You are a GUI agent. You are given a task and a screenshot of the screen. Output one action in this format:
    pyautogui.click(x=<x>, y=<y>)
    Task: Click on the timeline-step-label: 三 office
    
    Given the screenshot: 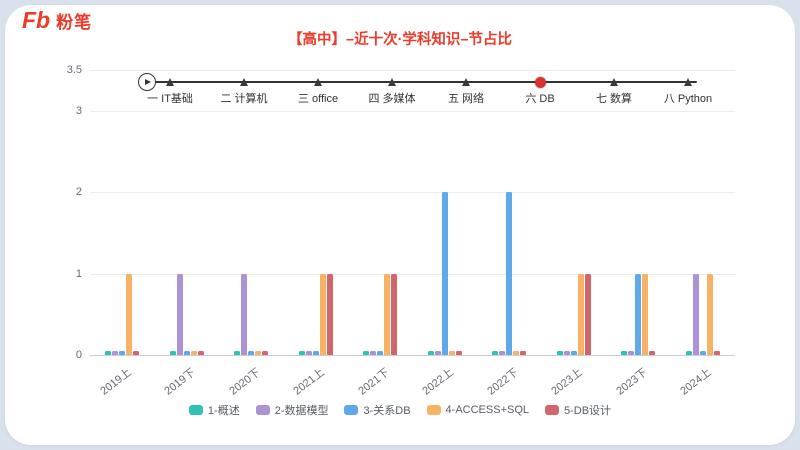 What is the action you would take?
    pyautogui.click(x=318, y=99)
    